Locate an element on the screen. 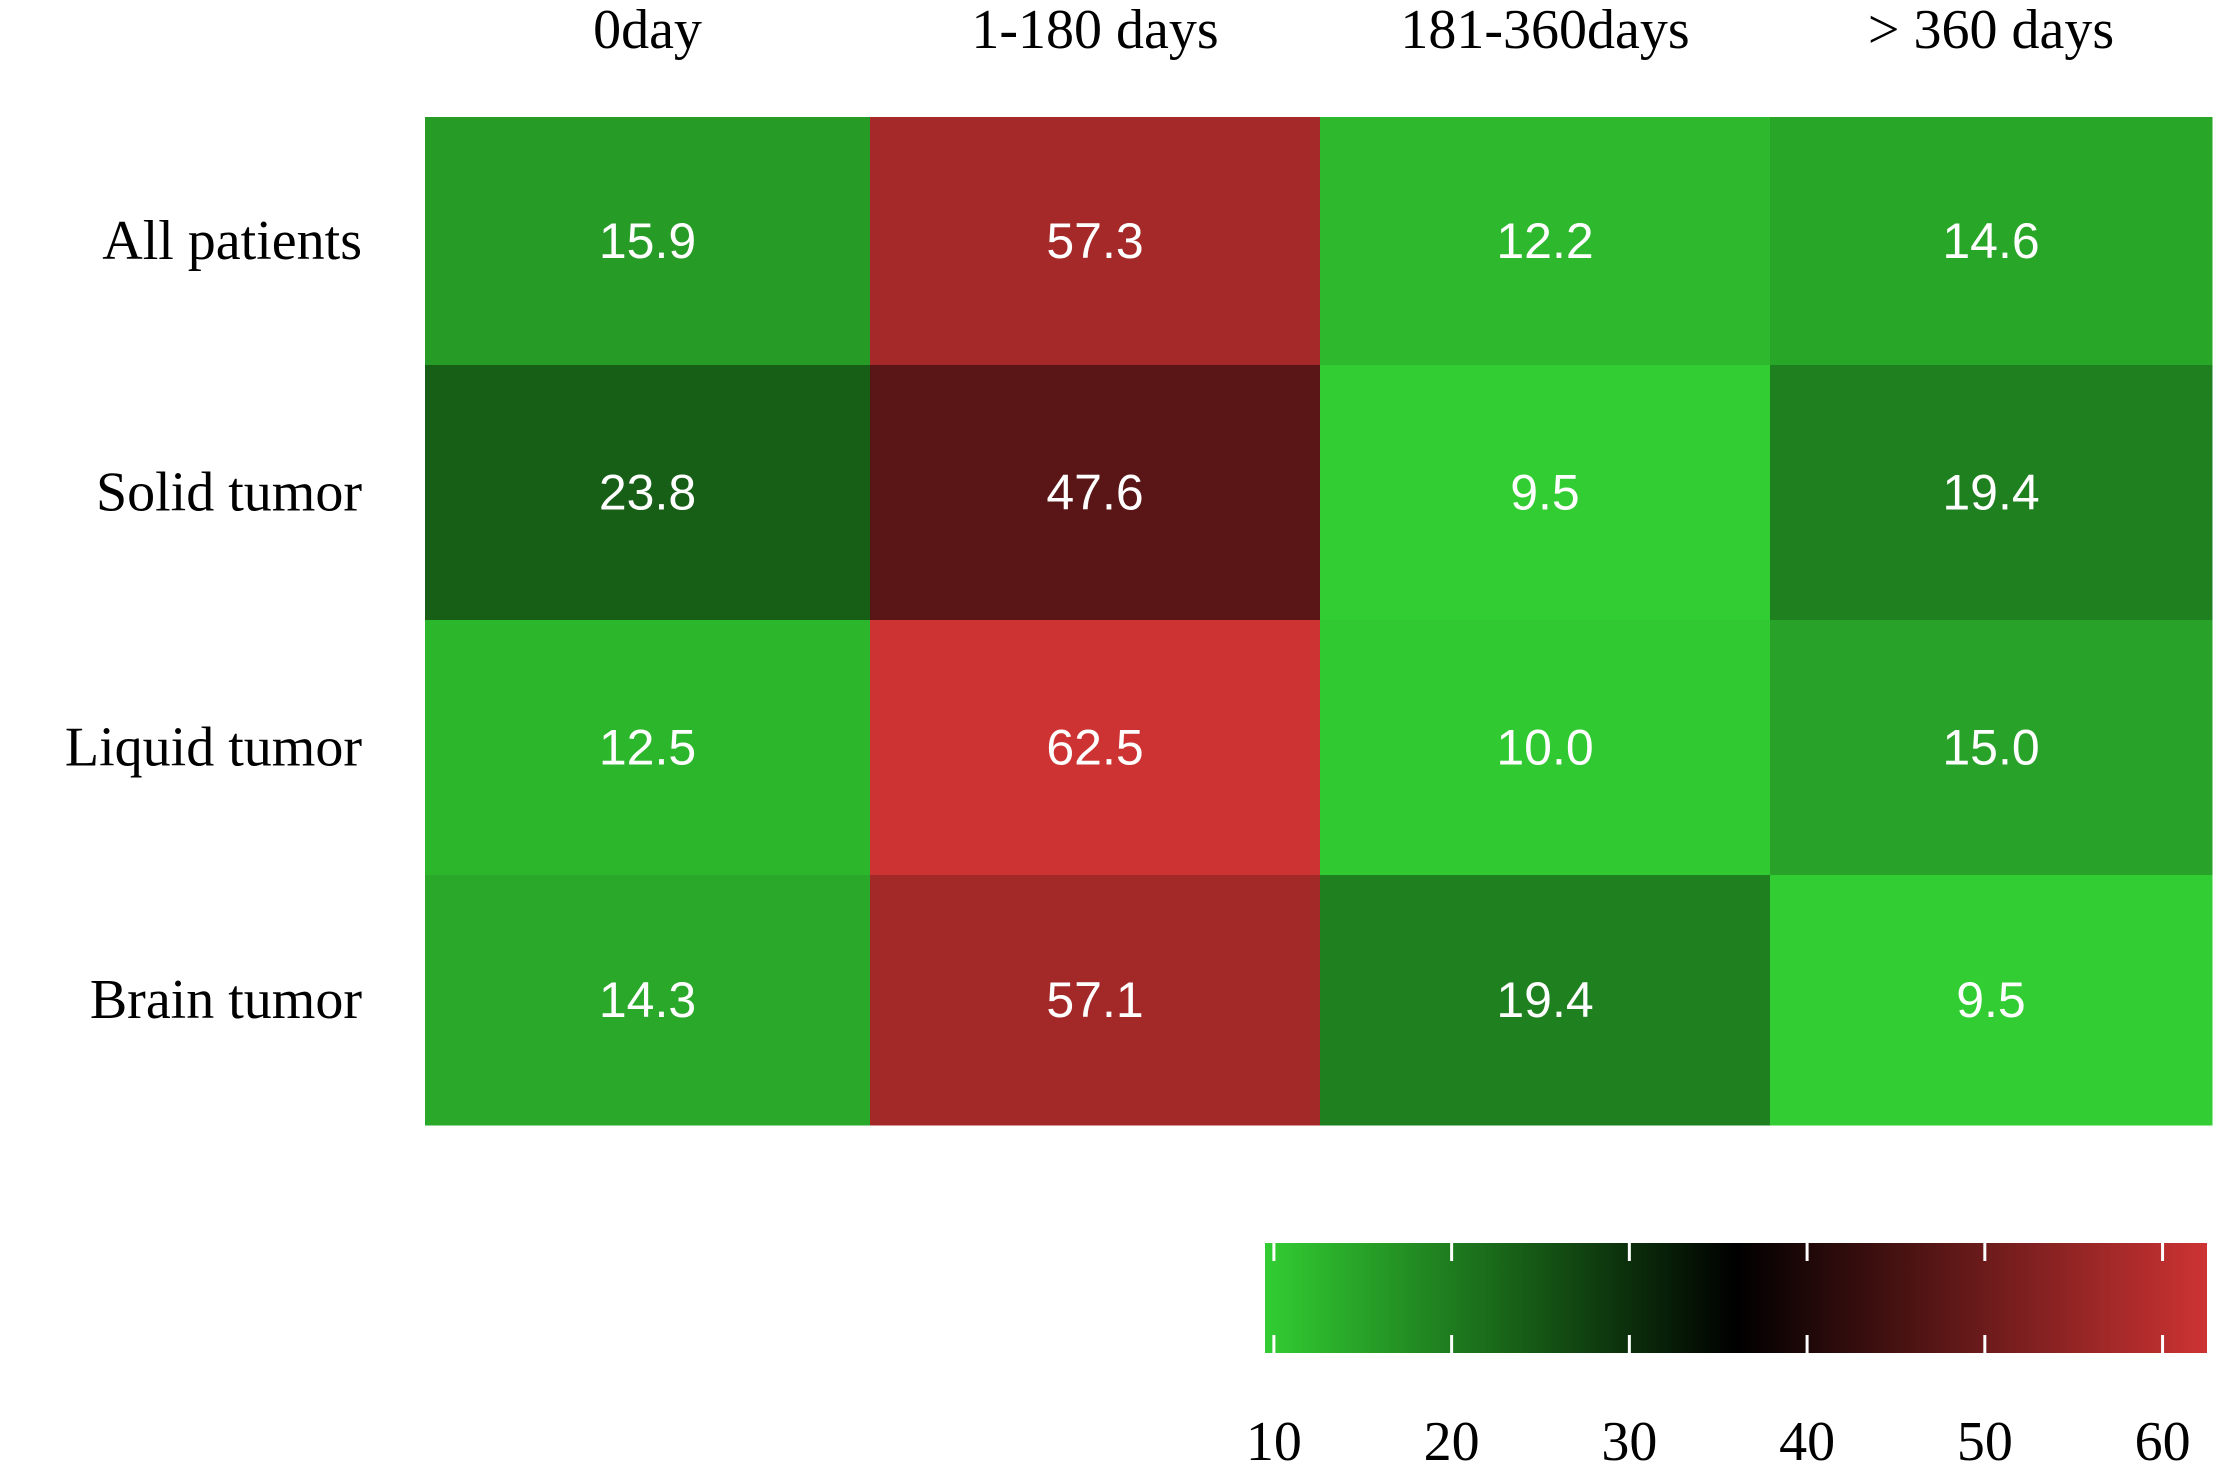  colorbar-tick-label: 20 is located at coordinates (1452, 1437).